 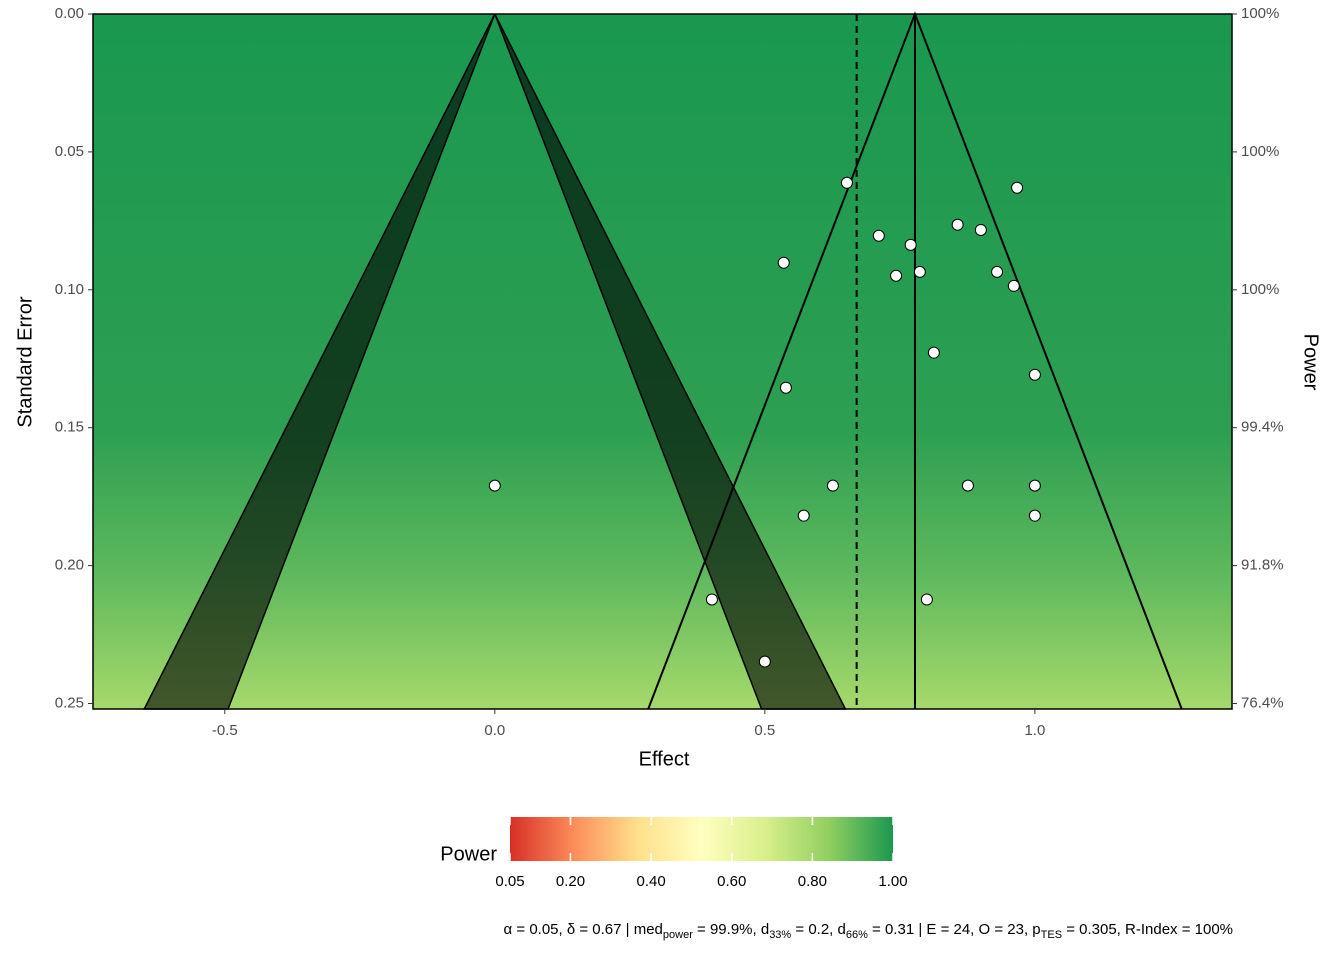 I want to click on colorbar-tick-label: 0.80, so click(x=812, y=881).